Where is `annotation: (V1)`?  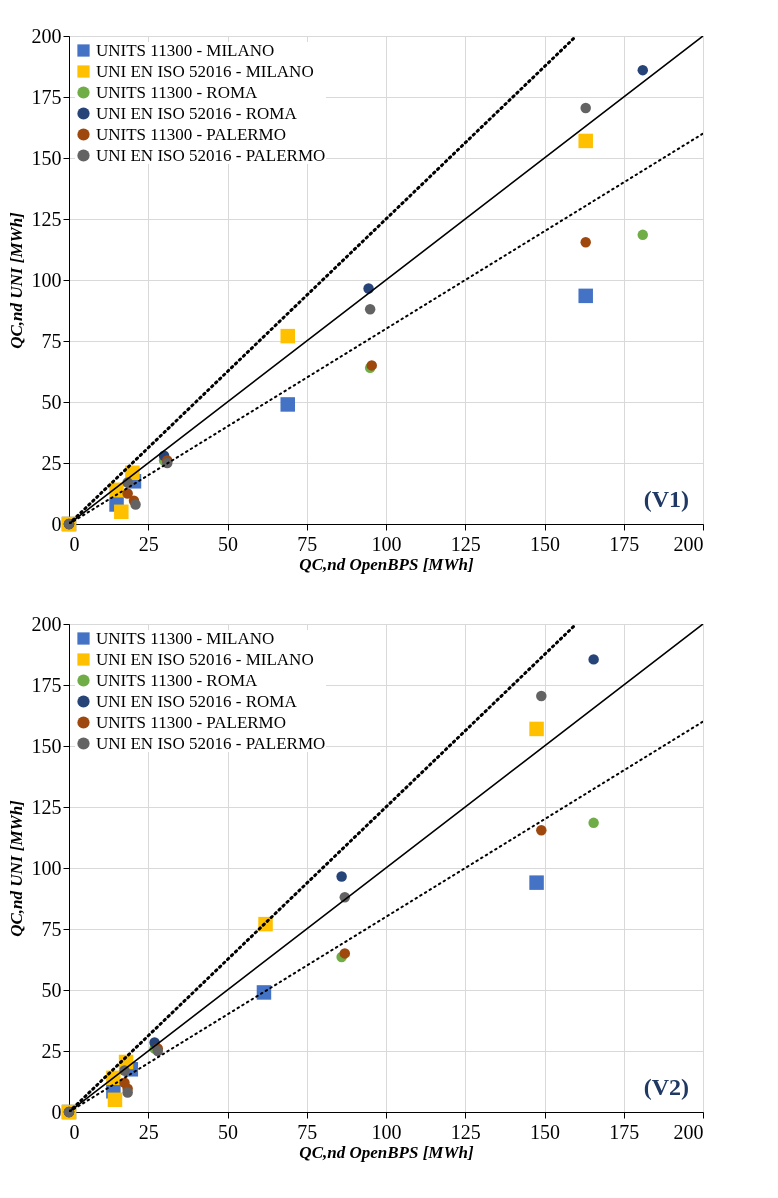
annotation: (V1) is located at coordinates (666, 499).